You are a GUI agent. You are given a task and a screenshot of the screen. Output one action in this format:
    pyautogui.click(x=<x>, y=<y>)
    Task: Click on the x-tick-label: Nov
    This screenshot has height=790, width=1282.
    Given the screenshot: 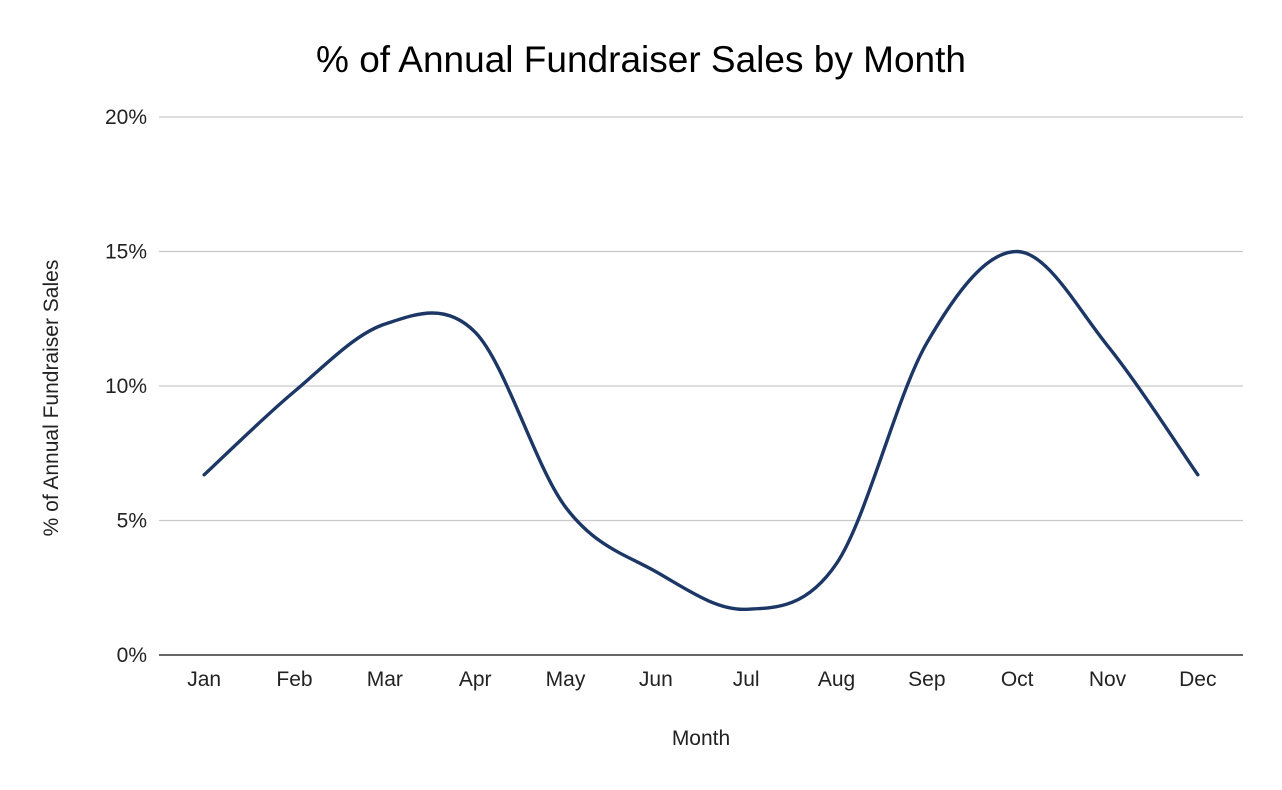 What is the action you would take?
    pyautogui.click(x=1108, y=679)
    